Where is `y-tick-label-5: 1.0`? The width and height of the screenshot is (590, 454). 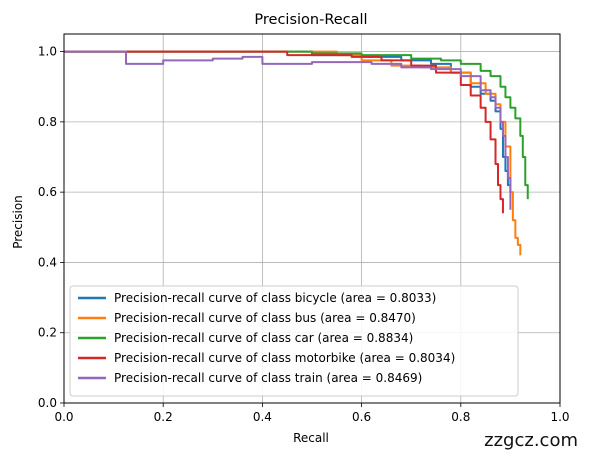
y-tick-label-5: 1.0 is located at coordinates (47, 52).